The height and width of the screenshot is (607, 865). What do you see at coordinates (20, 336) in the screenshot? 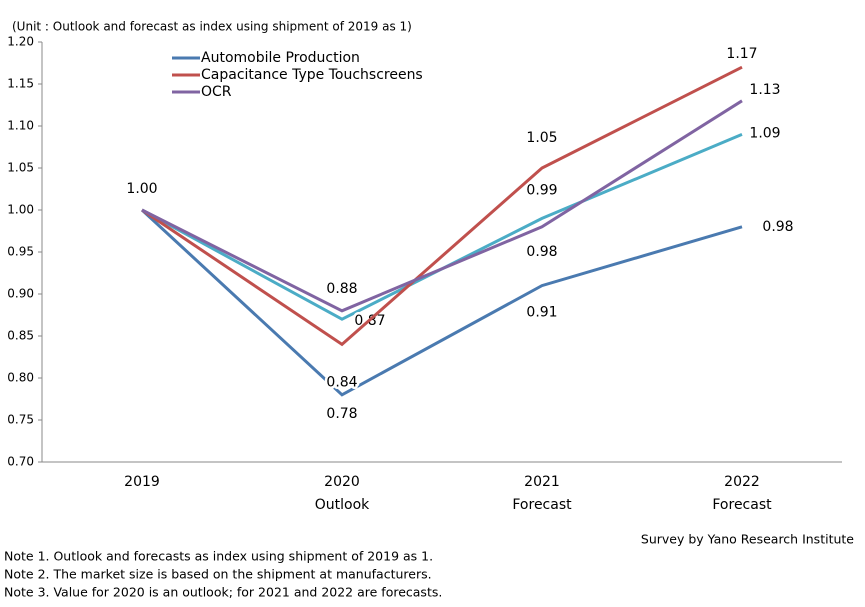
I see `y-tick-label: 0.85` at bounding box center [20, 336].